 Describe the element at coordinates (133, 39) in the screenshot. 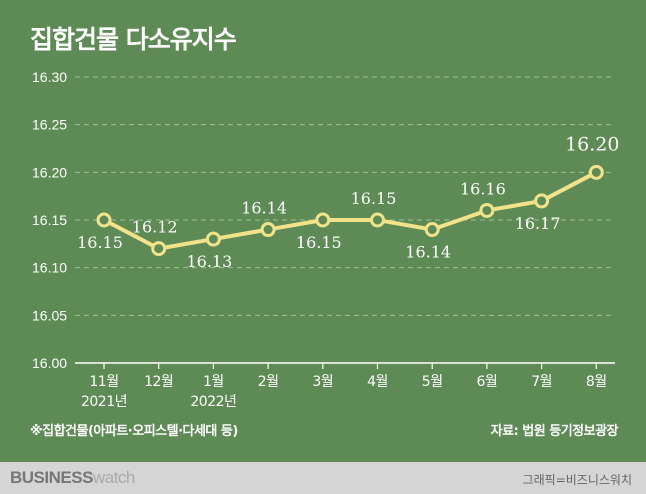

I see `chart-title: 집합건물 다소유지수` at that location.